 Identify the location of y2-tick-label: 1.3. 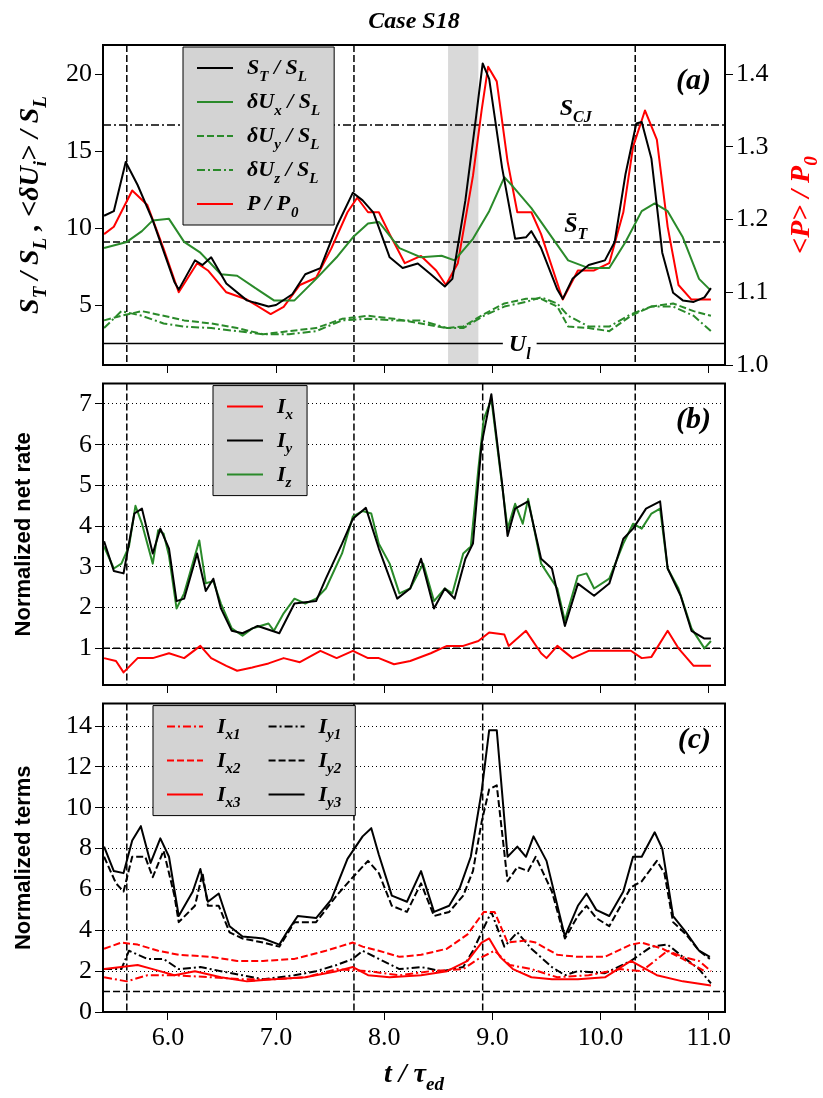
(752, 145).